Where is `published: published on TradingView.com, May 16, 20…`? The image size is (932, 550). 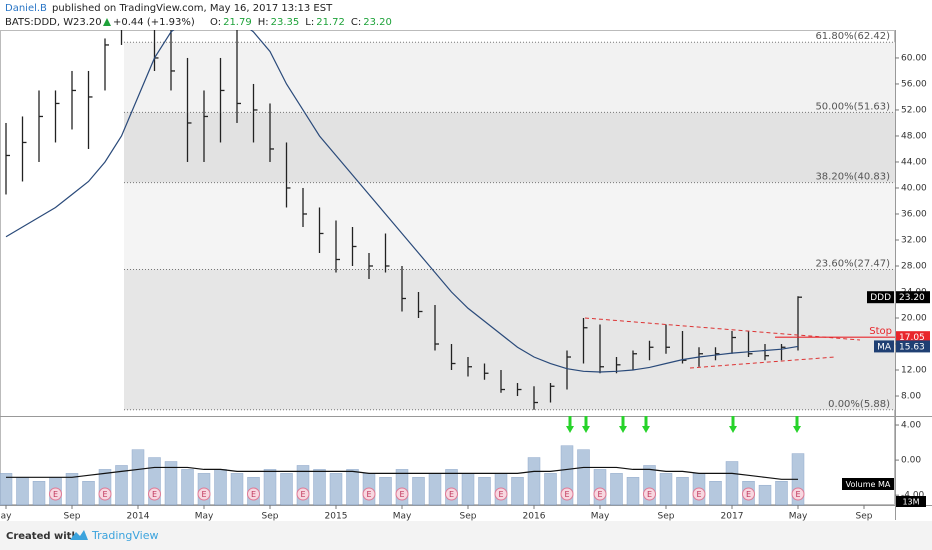 published: published on TradingView.com, May 16, 20… is located at coordinates (192, 8).